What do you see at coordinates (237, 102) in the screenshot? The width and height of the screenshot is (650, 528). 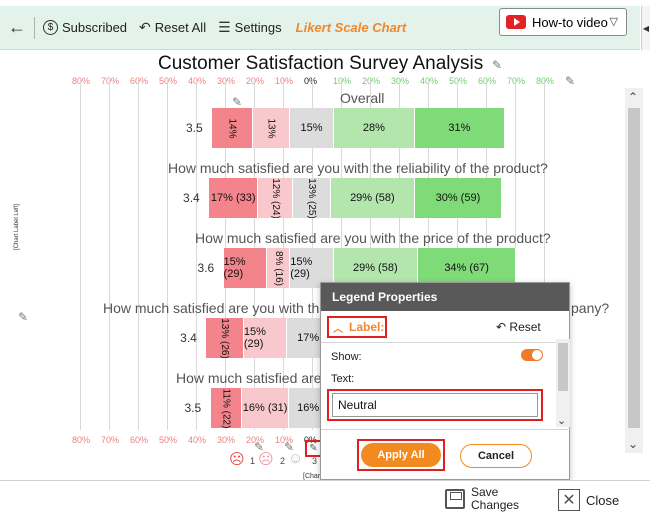 I see `edit-label-pencil-icon: ✎` at bounding box center [237, 102].